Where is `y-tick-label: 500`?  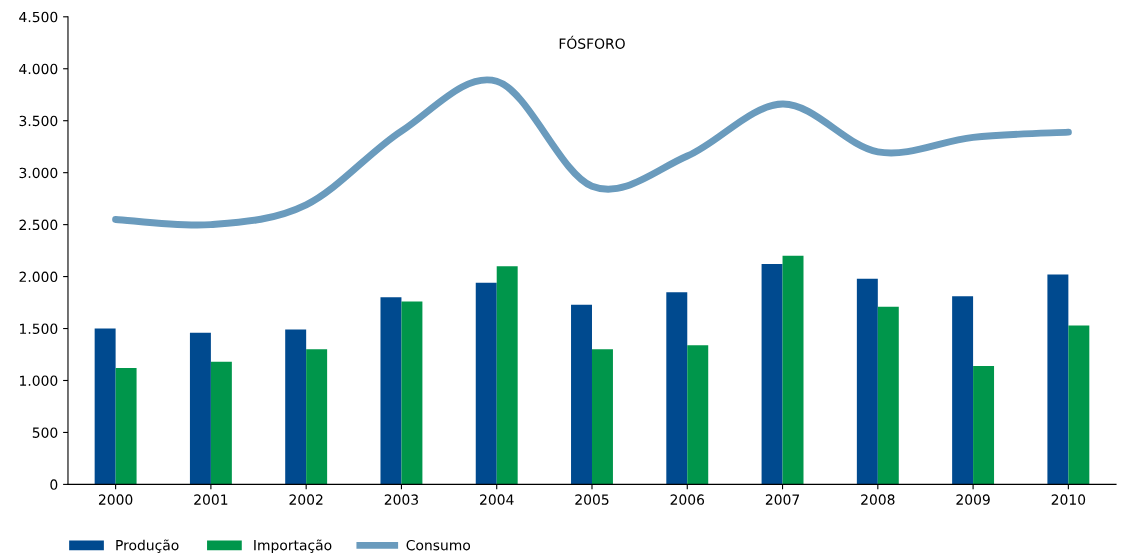 y-tick-label: 500 is located at coordinates (45, 432).